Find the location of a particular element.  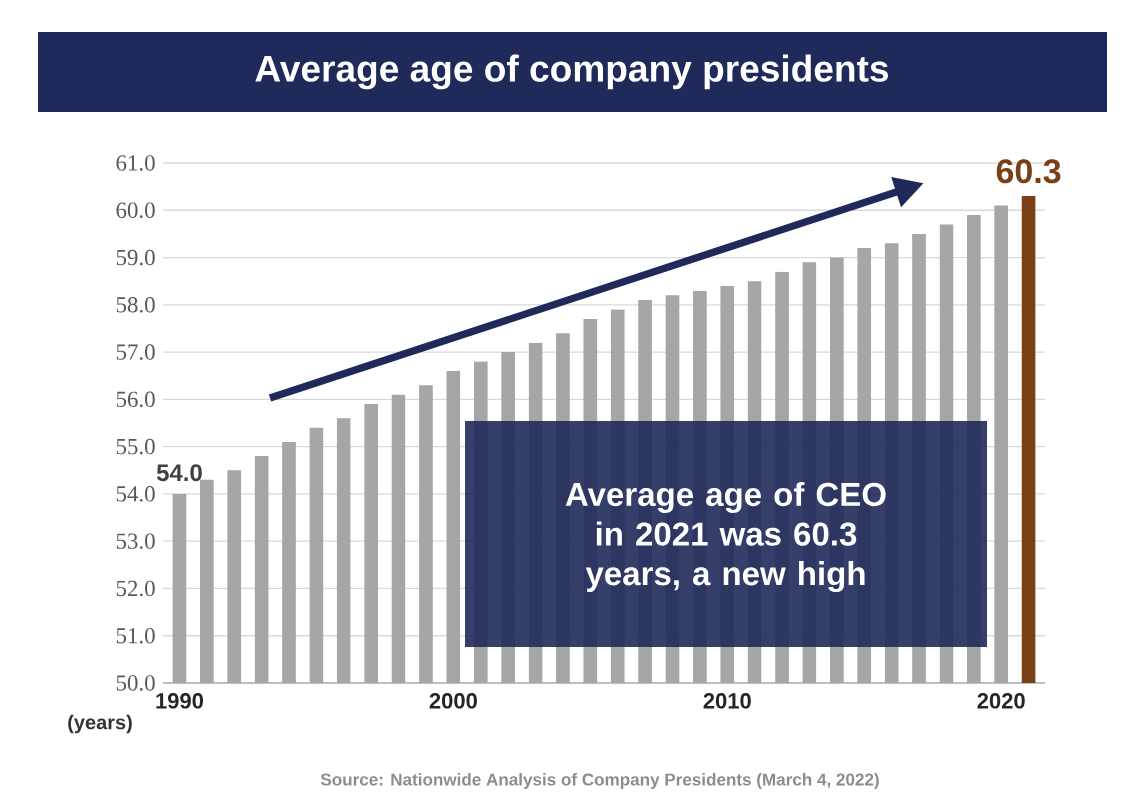

data-label: 54.0 is located at coordinates (179, 473).